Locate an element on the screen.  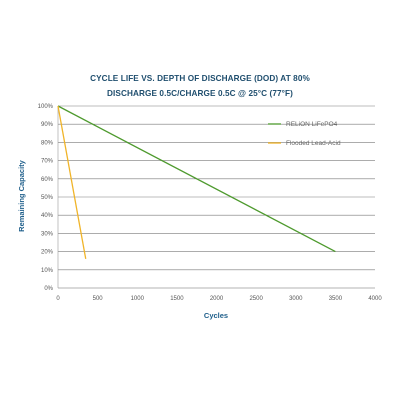
x-tick-label: 4000 is located at coordinates (375, 299).